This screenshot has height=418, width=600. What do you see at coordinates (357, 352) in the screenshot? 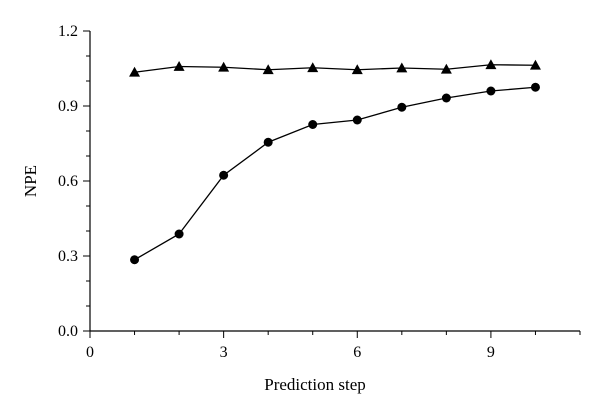
I see `x-tick-label: 6` at bounding box center [357, 352].